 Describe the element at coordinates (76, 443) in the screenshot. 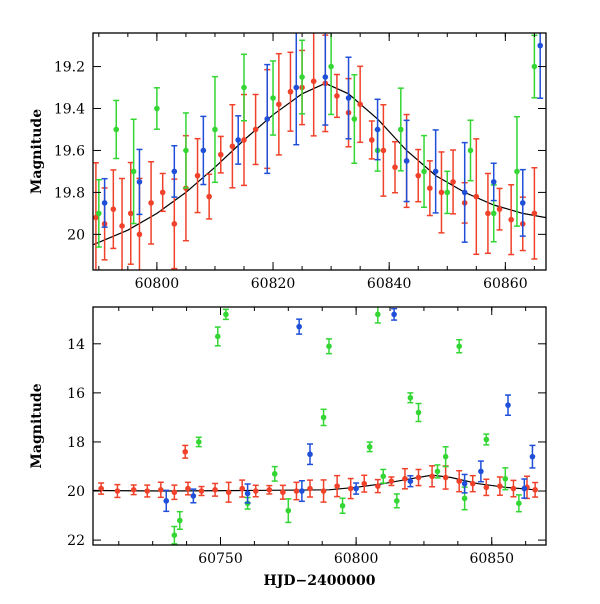

I see `bottom-ytick-label-2: 18` at that location.